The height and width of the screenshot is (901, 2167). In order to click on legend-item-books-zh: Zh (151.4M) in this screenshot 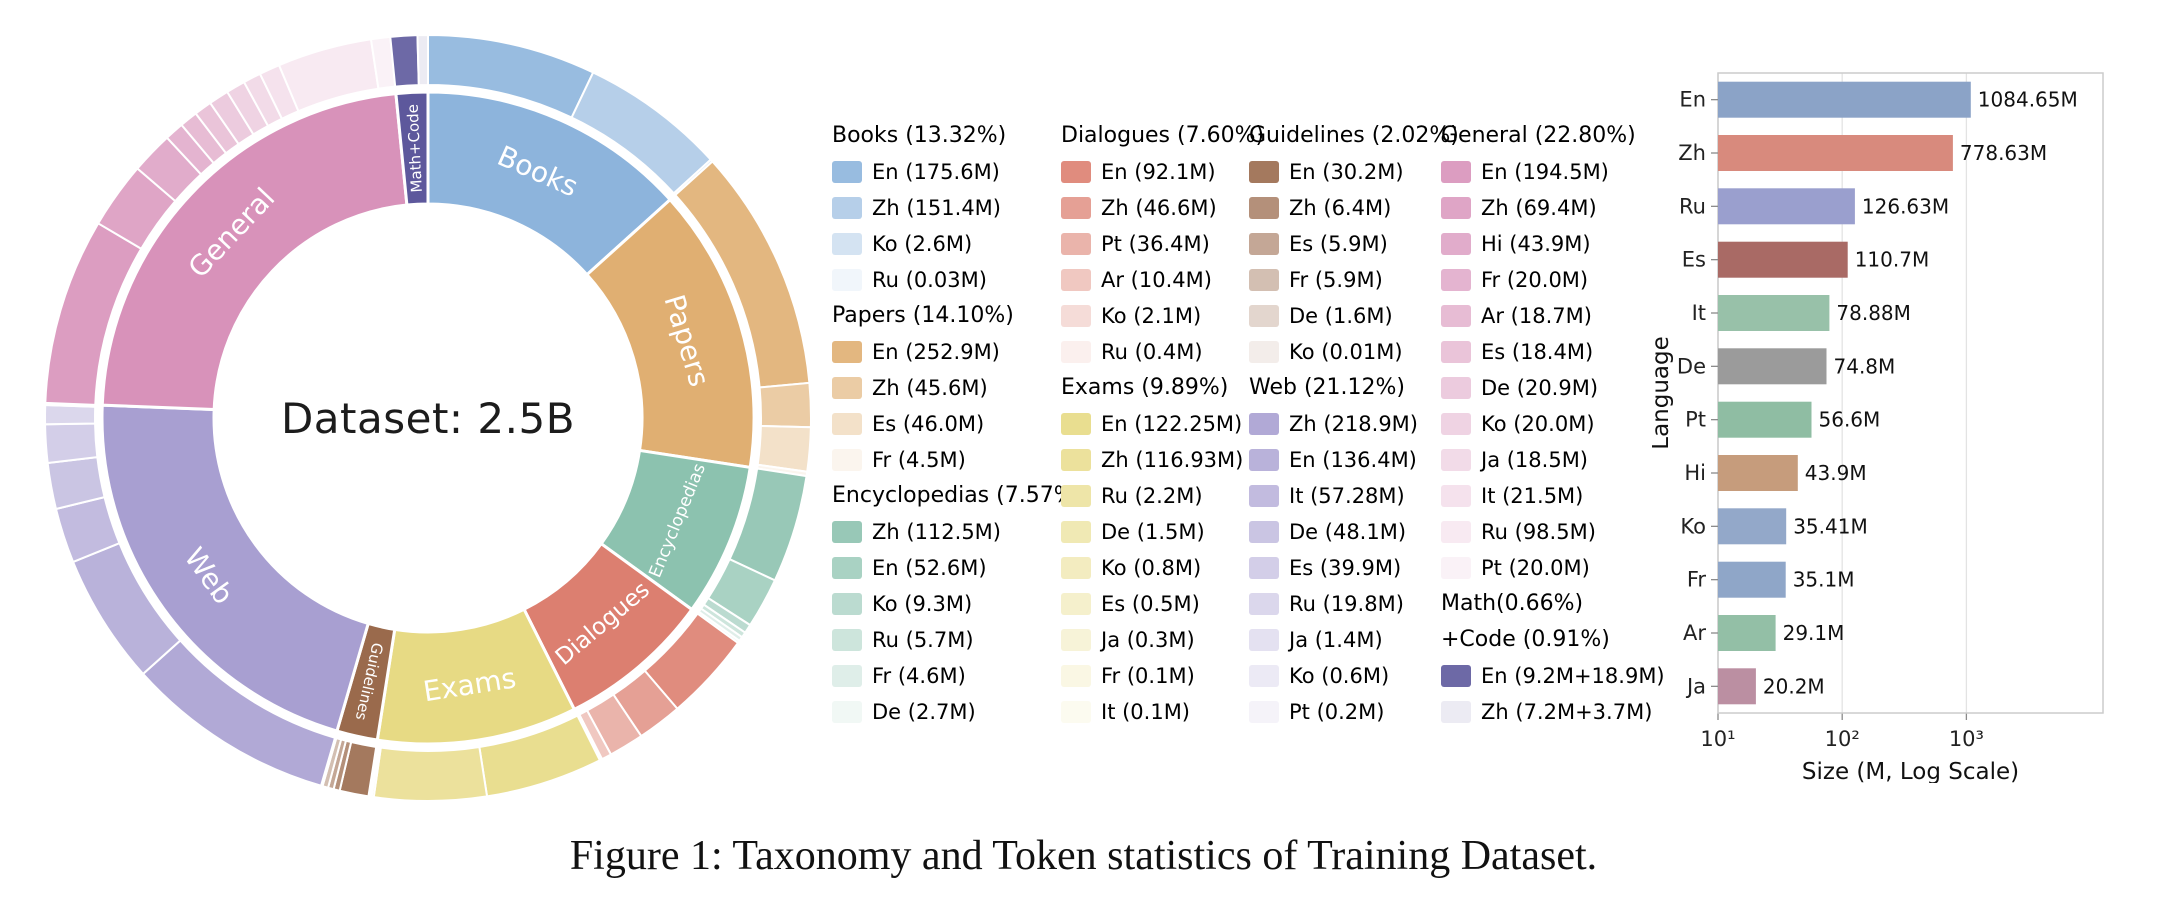, I will do `click(957, 208)`.